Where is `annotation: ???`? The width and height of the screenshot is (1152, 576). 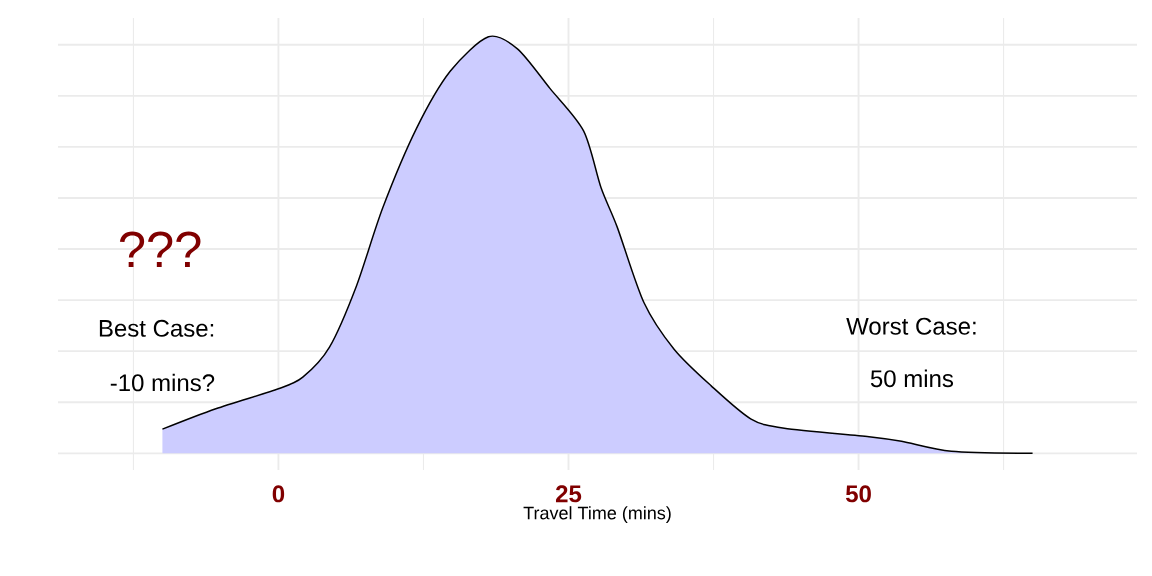
annotation: ??? is located at coordinates (160, 249).